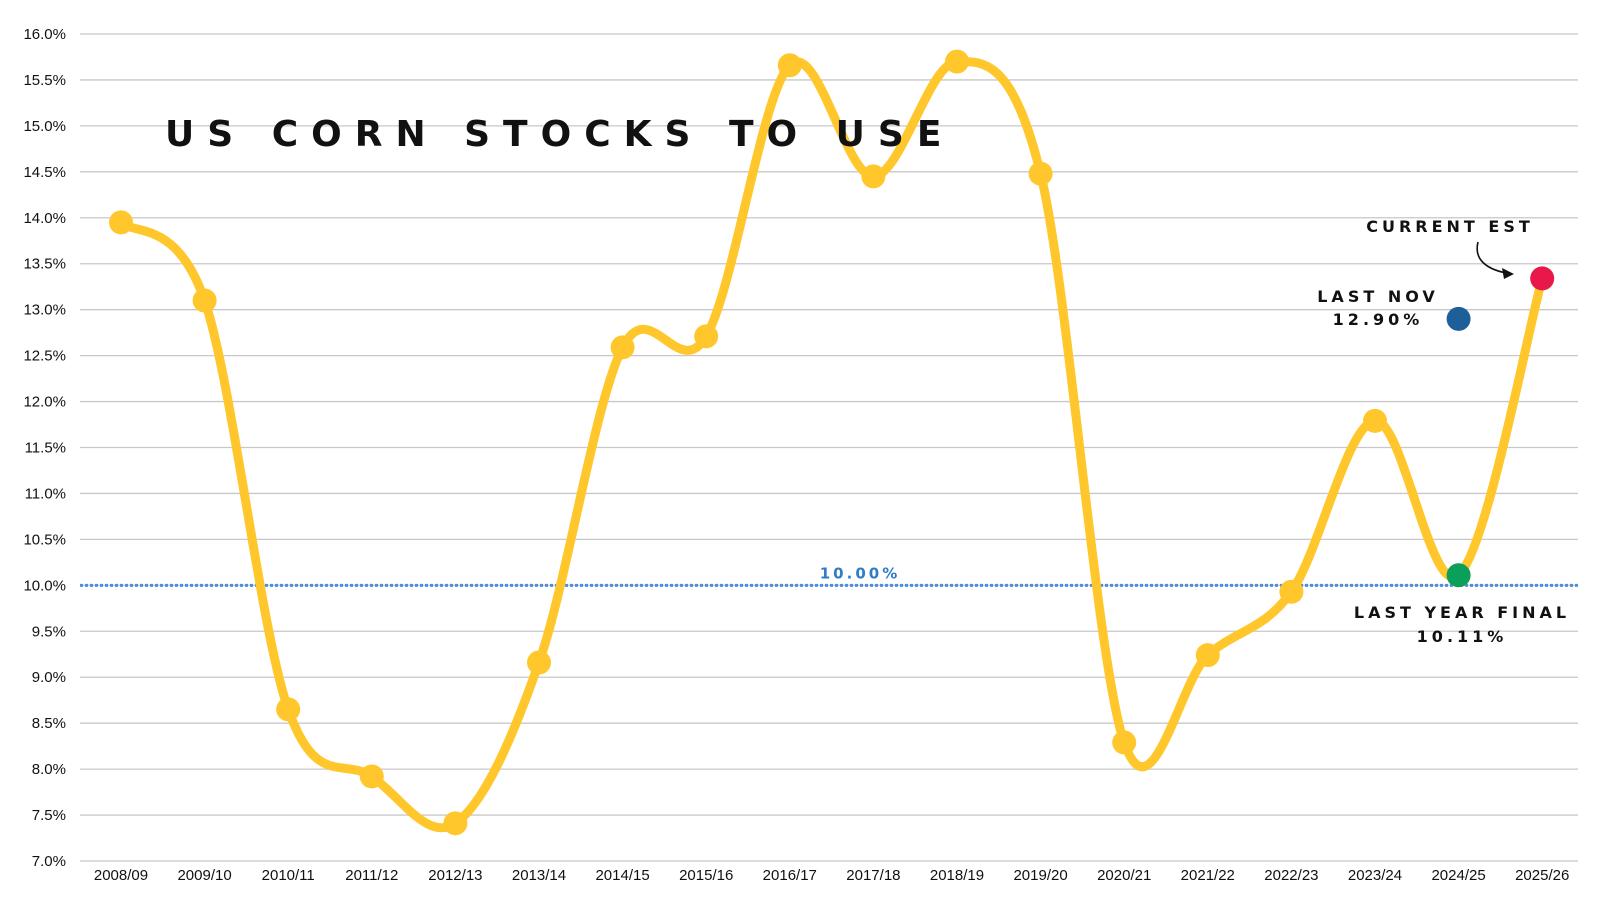 The width and height of the screenshot is (1600, 900). Describe the element at coordinates (860, 573) in the screenshot. I see `reference-line-label: 10.00%` at that location.